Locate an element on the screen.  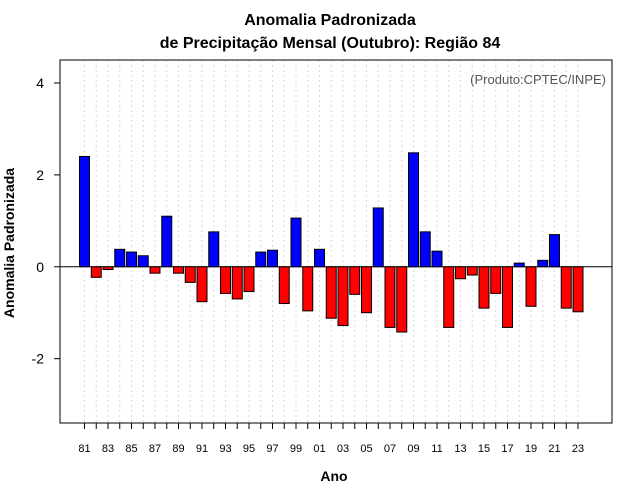
x-tick-label: 15 is located at coordinates (484, 449).